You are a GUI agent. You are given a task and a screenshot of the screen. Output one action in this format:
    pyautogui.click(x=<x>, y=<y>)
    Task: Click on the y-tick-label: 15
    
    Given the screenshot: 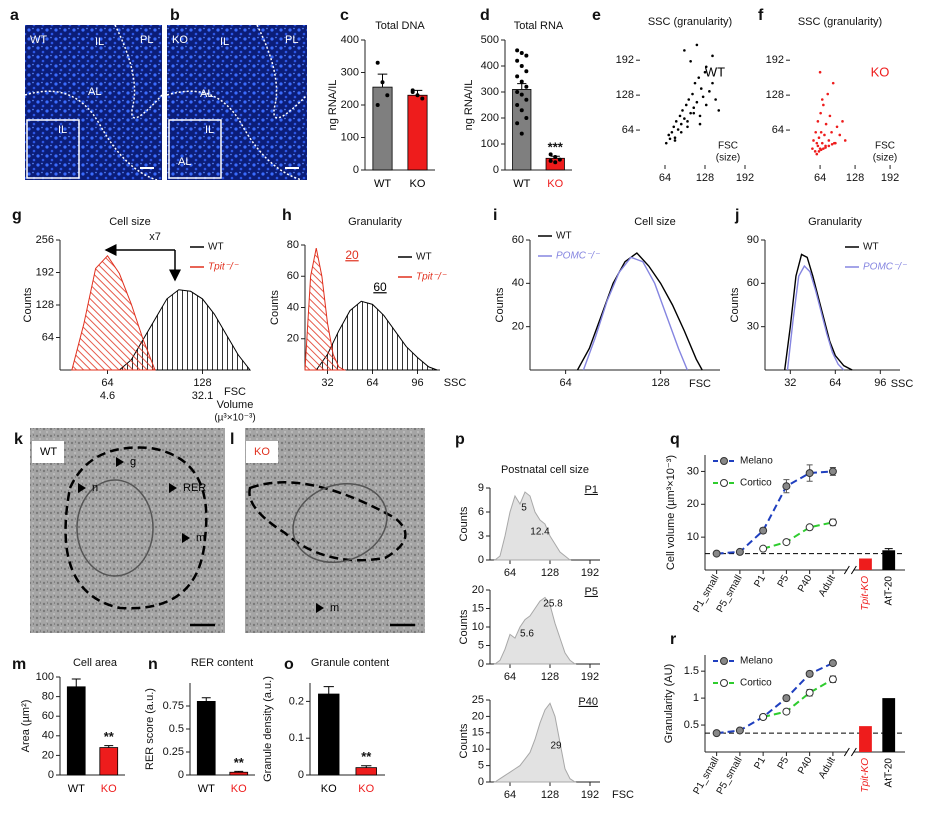 What is the action you would take?
    pyautogui.click(x=478, y=608)
    